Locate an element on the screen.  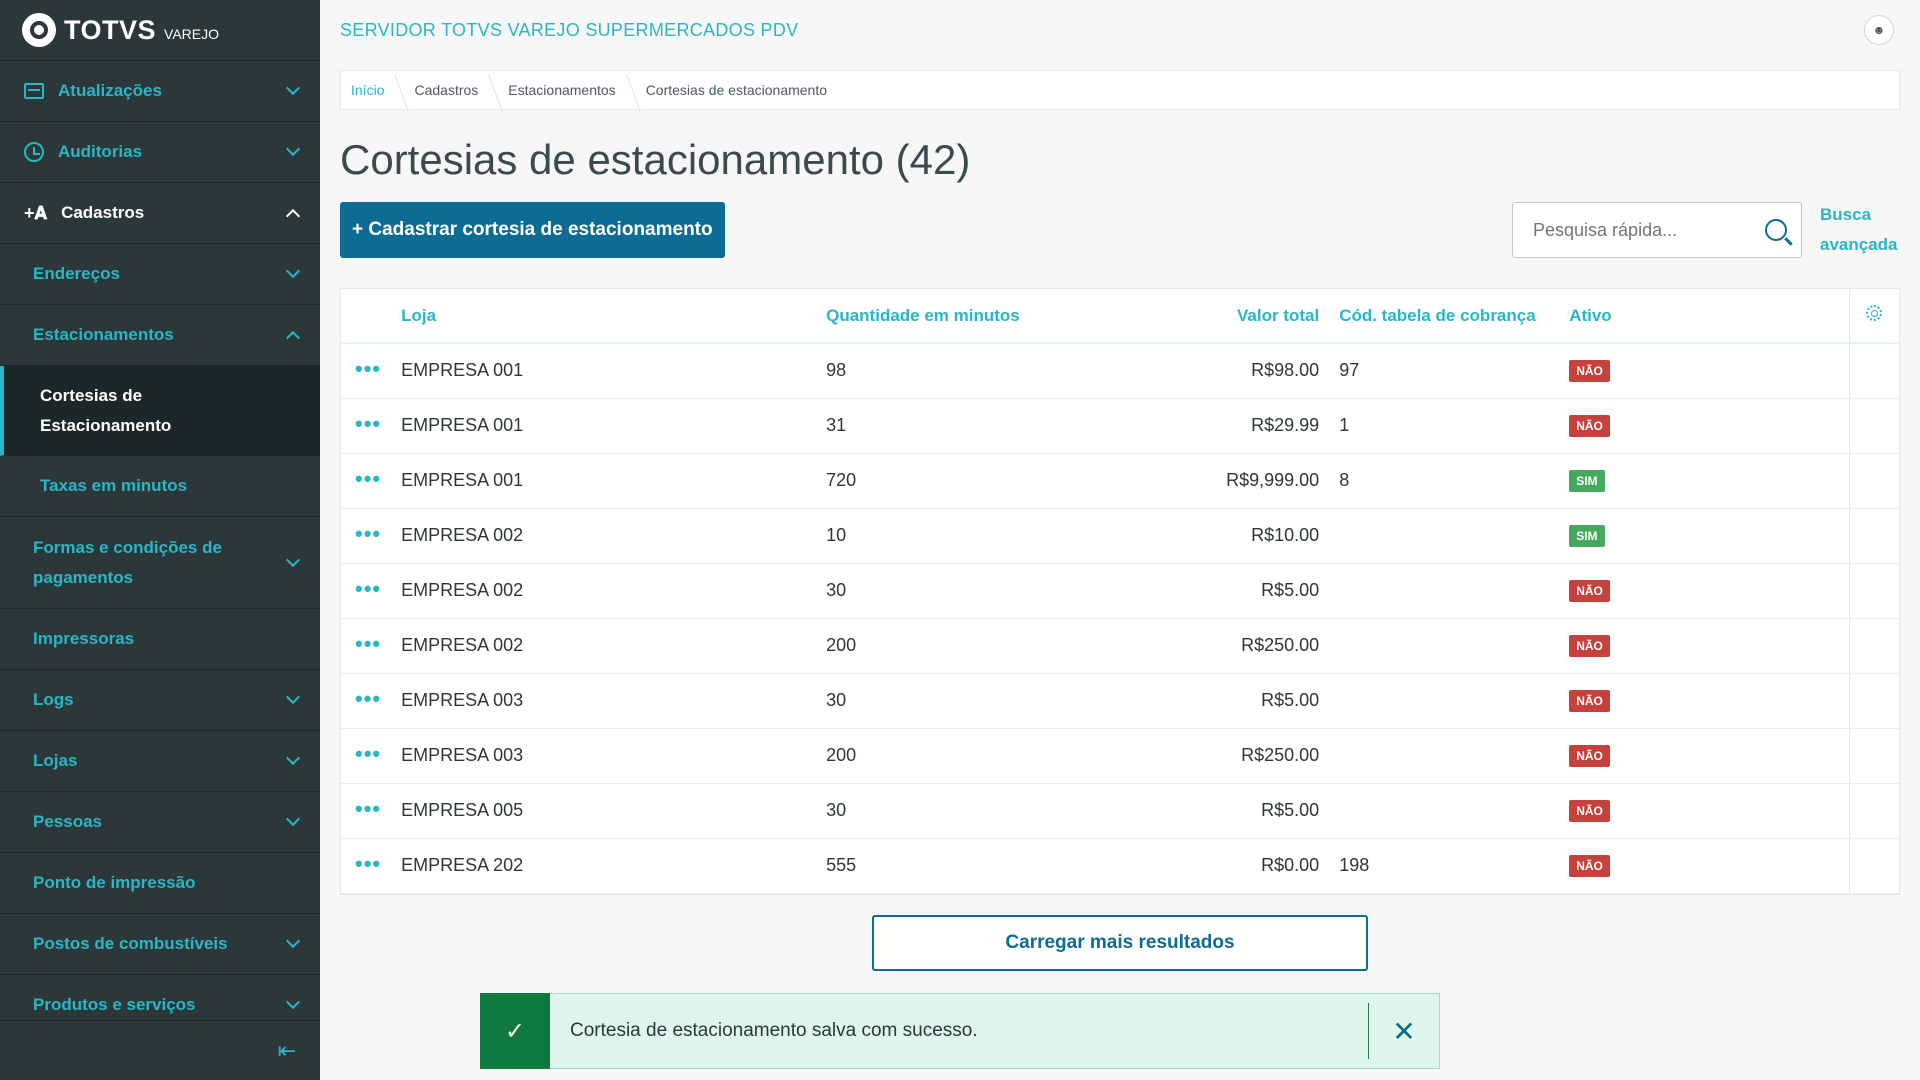
sidebar-item-postos: Postos de combustíveis is located at coordinates (160, 944).